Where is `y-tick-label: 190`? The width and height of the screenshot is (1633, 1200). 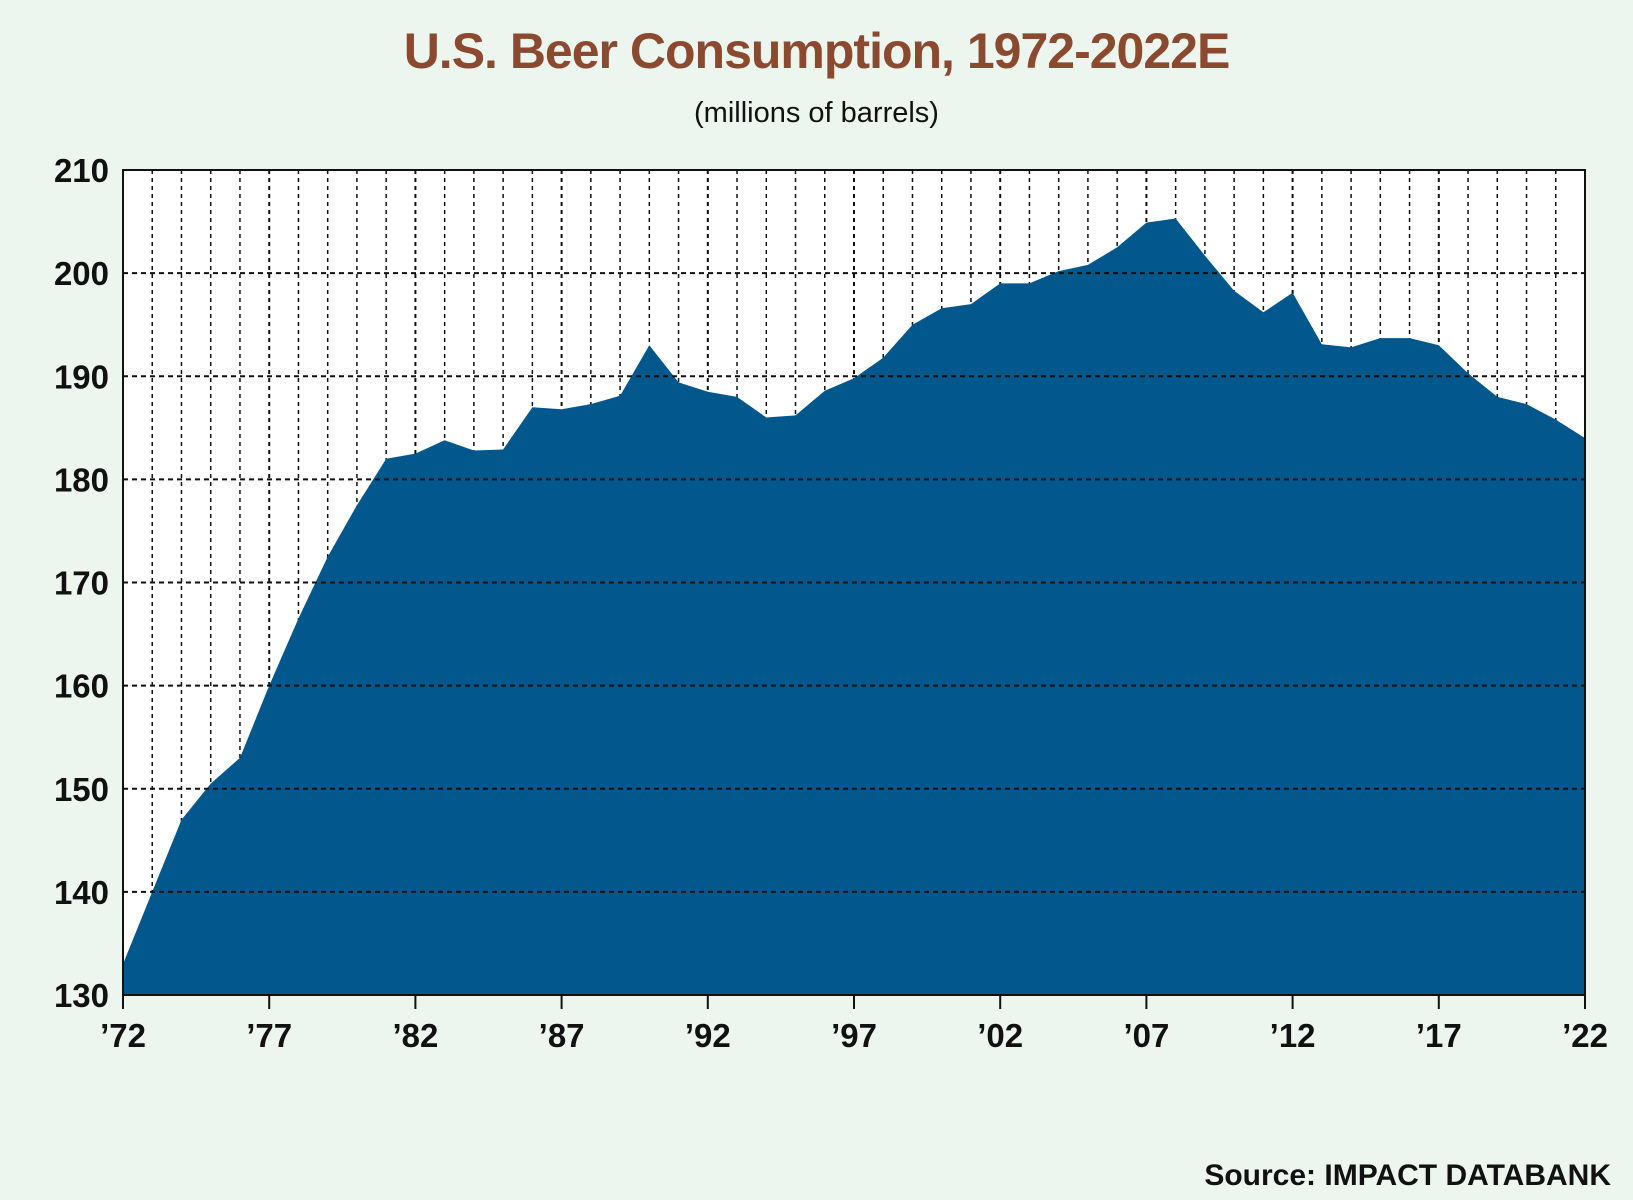
y-tick-label: 190 is located at coordinates (81, 376).